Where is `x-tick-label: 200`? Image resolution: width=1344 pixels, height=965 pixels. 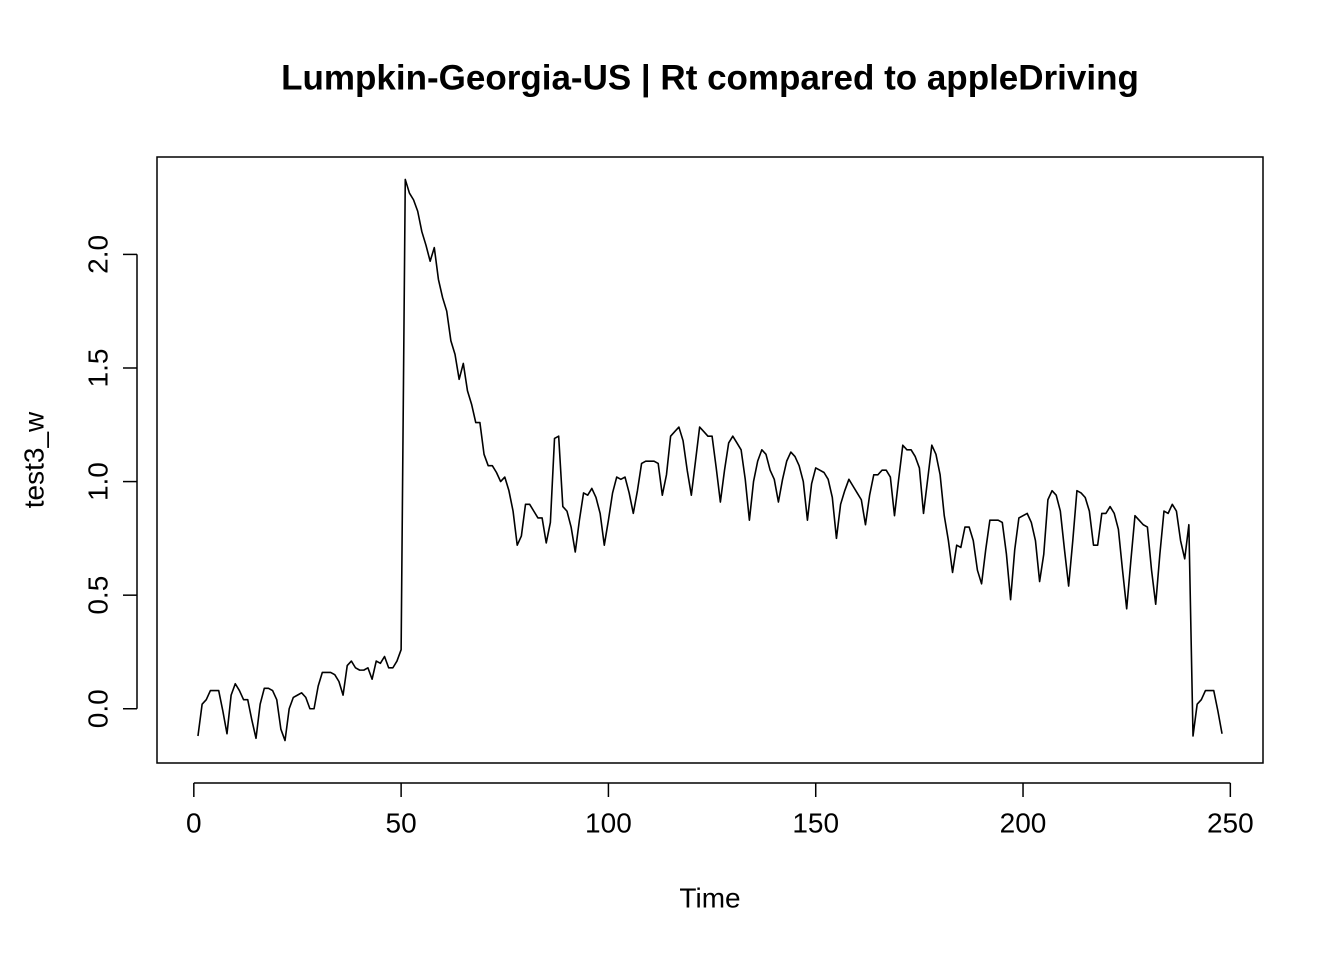
x-tick-label: 200 is located at coordinates (1023, 822).